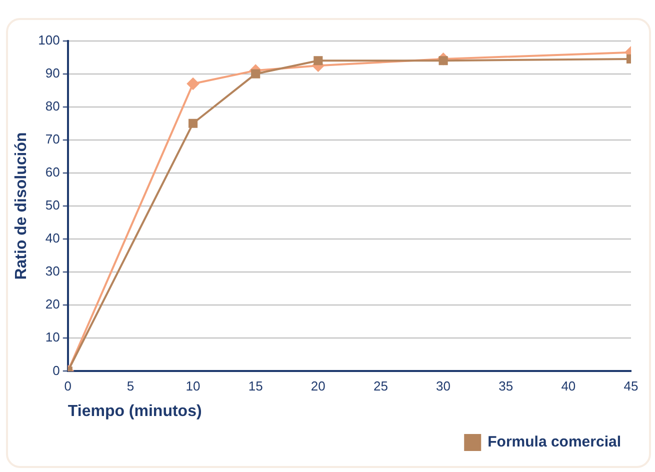 The image size is (655, 472). What do you see at coordinates (506, 386) in the screenshot?
I see `x-tick-label: 35` at bounding box center [506, 386].